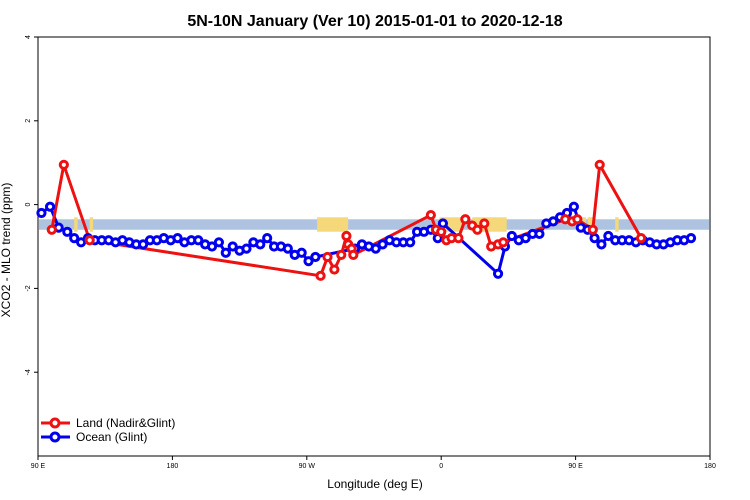  I want to click on legend-land-label: Land (Nadir&Glint), so click(125, 423).